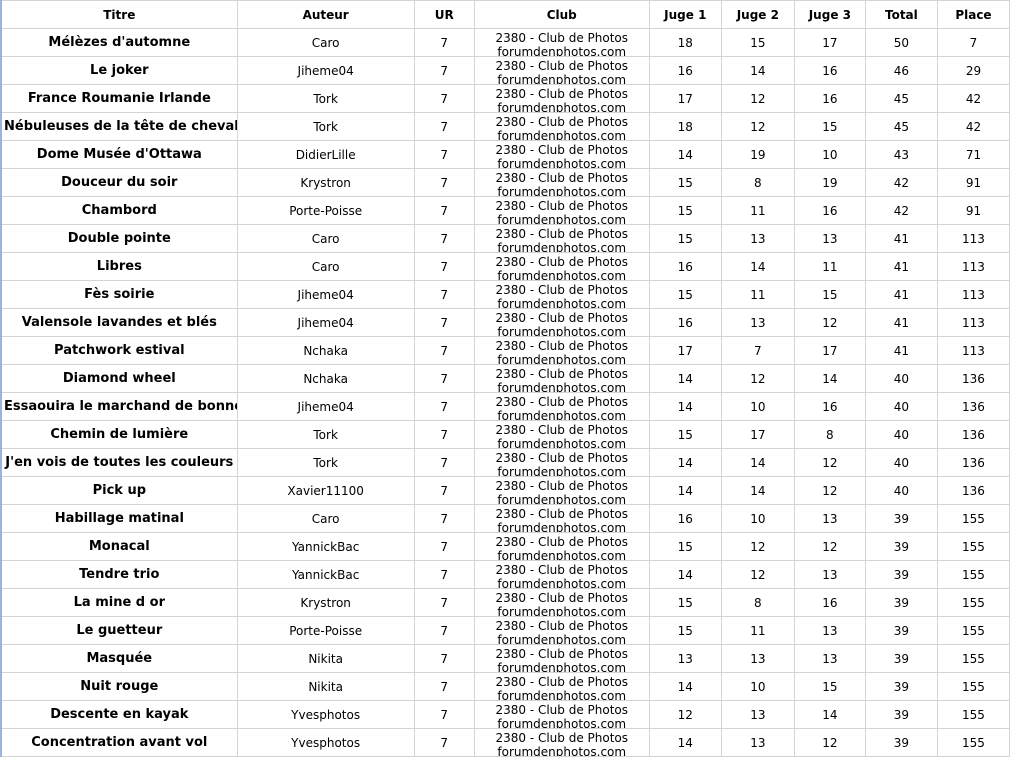 The image size is (1012, 759). I want to click on judge-score: 8, so click(829, 434).